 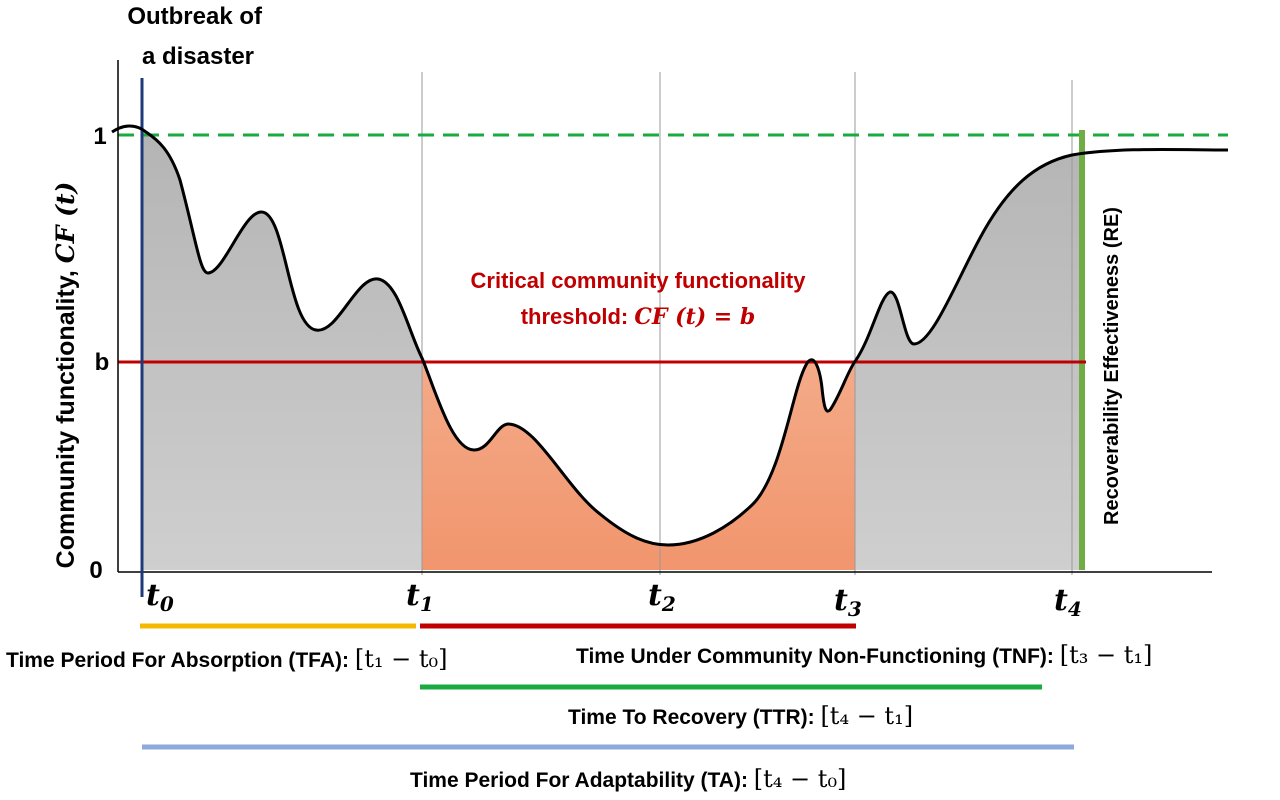 What do you see at coordinates (420, 597) in the screenshot?
I see `time-label-t1: t1` at bounding box center [420, 597].